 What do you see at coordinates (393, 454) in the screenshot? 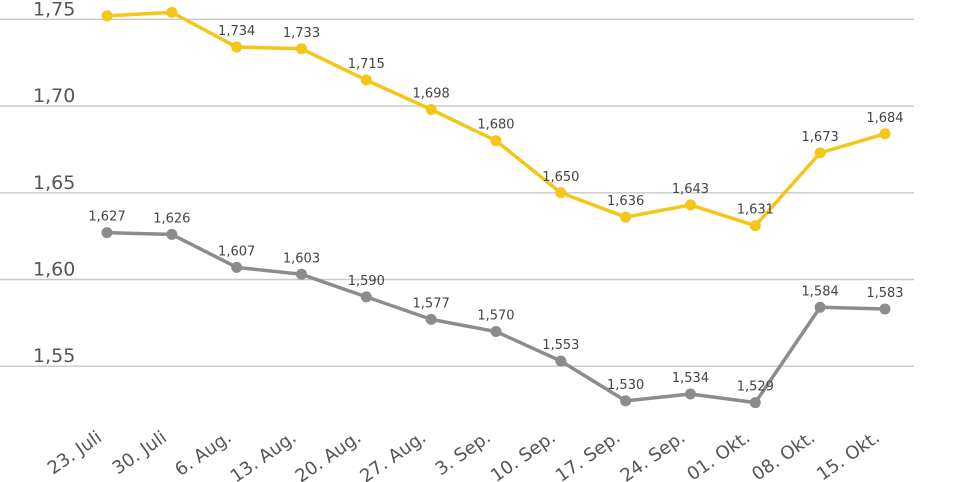
I see `x-tick-label: 27. Aug.` at bounding box center [393, 454].